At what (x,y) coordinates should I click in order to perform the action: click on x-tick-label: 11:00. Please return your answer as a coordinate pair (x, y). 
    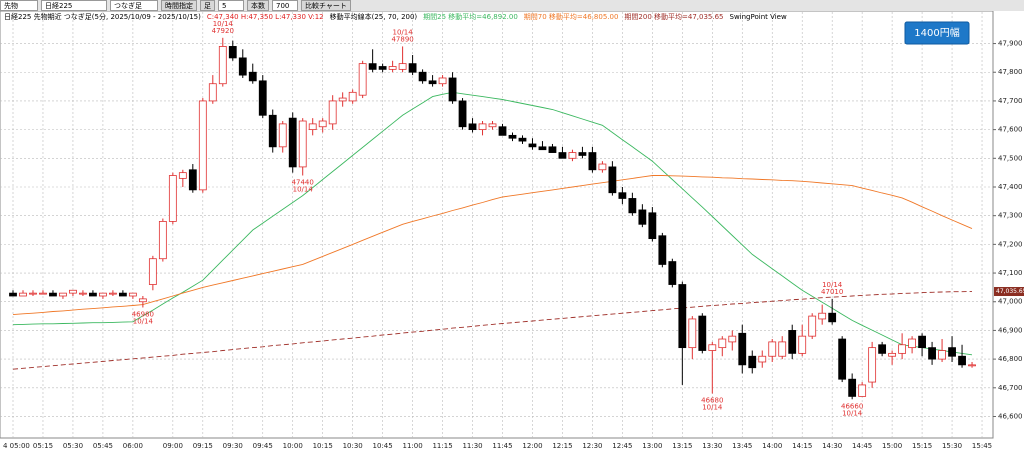
    Looking at the image, I should click on (413, 446).